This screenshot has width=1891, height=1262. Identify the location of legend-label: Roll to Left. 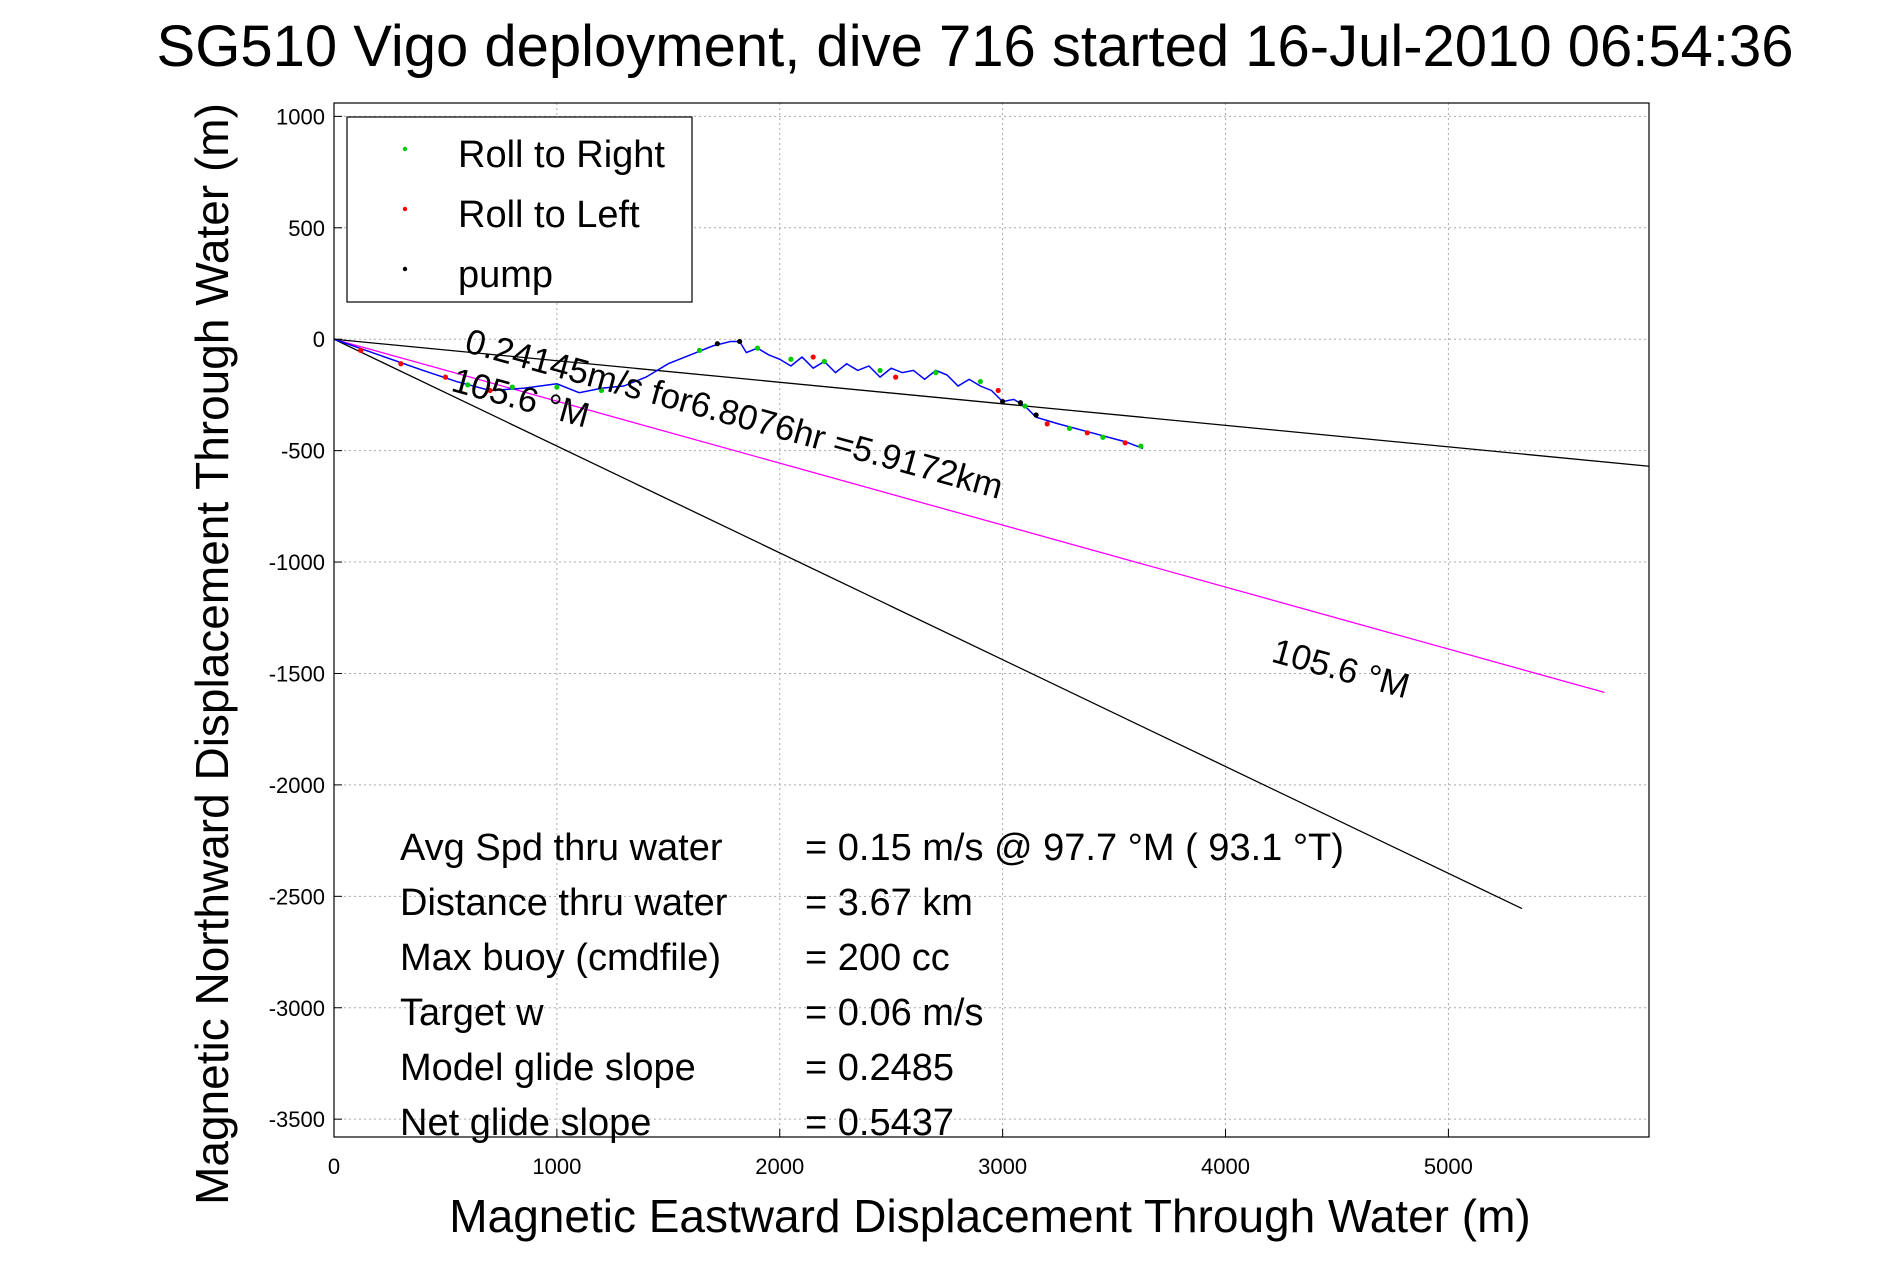
(549, 215).